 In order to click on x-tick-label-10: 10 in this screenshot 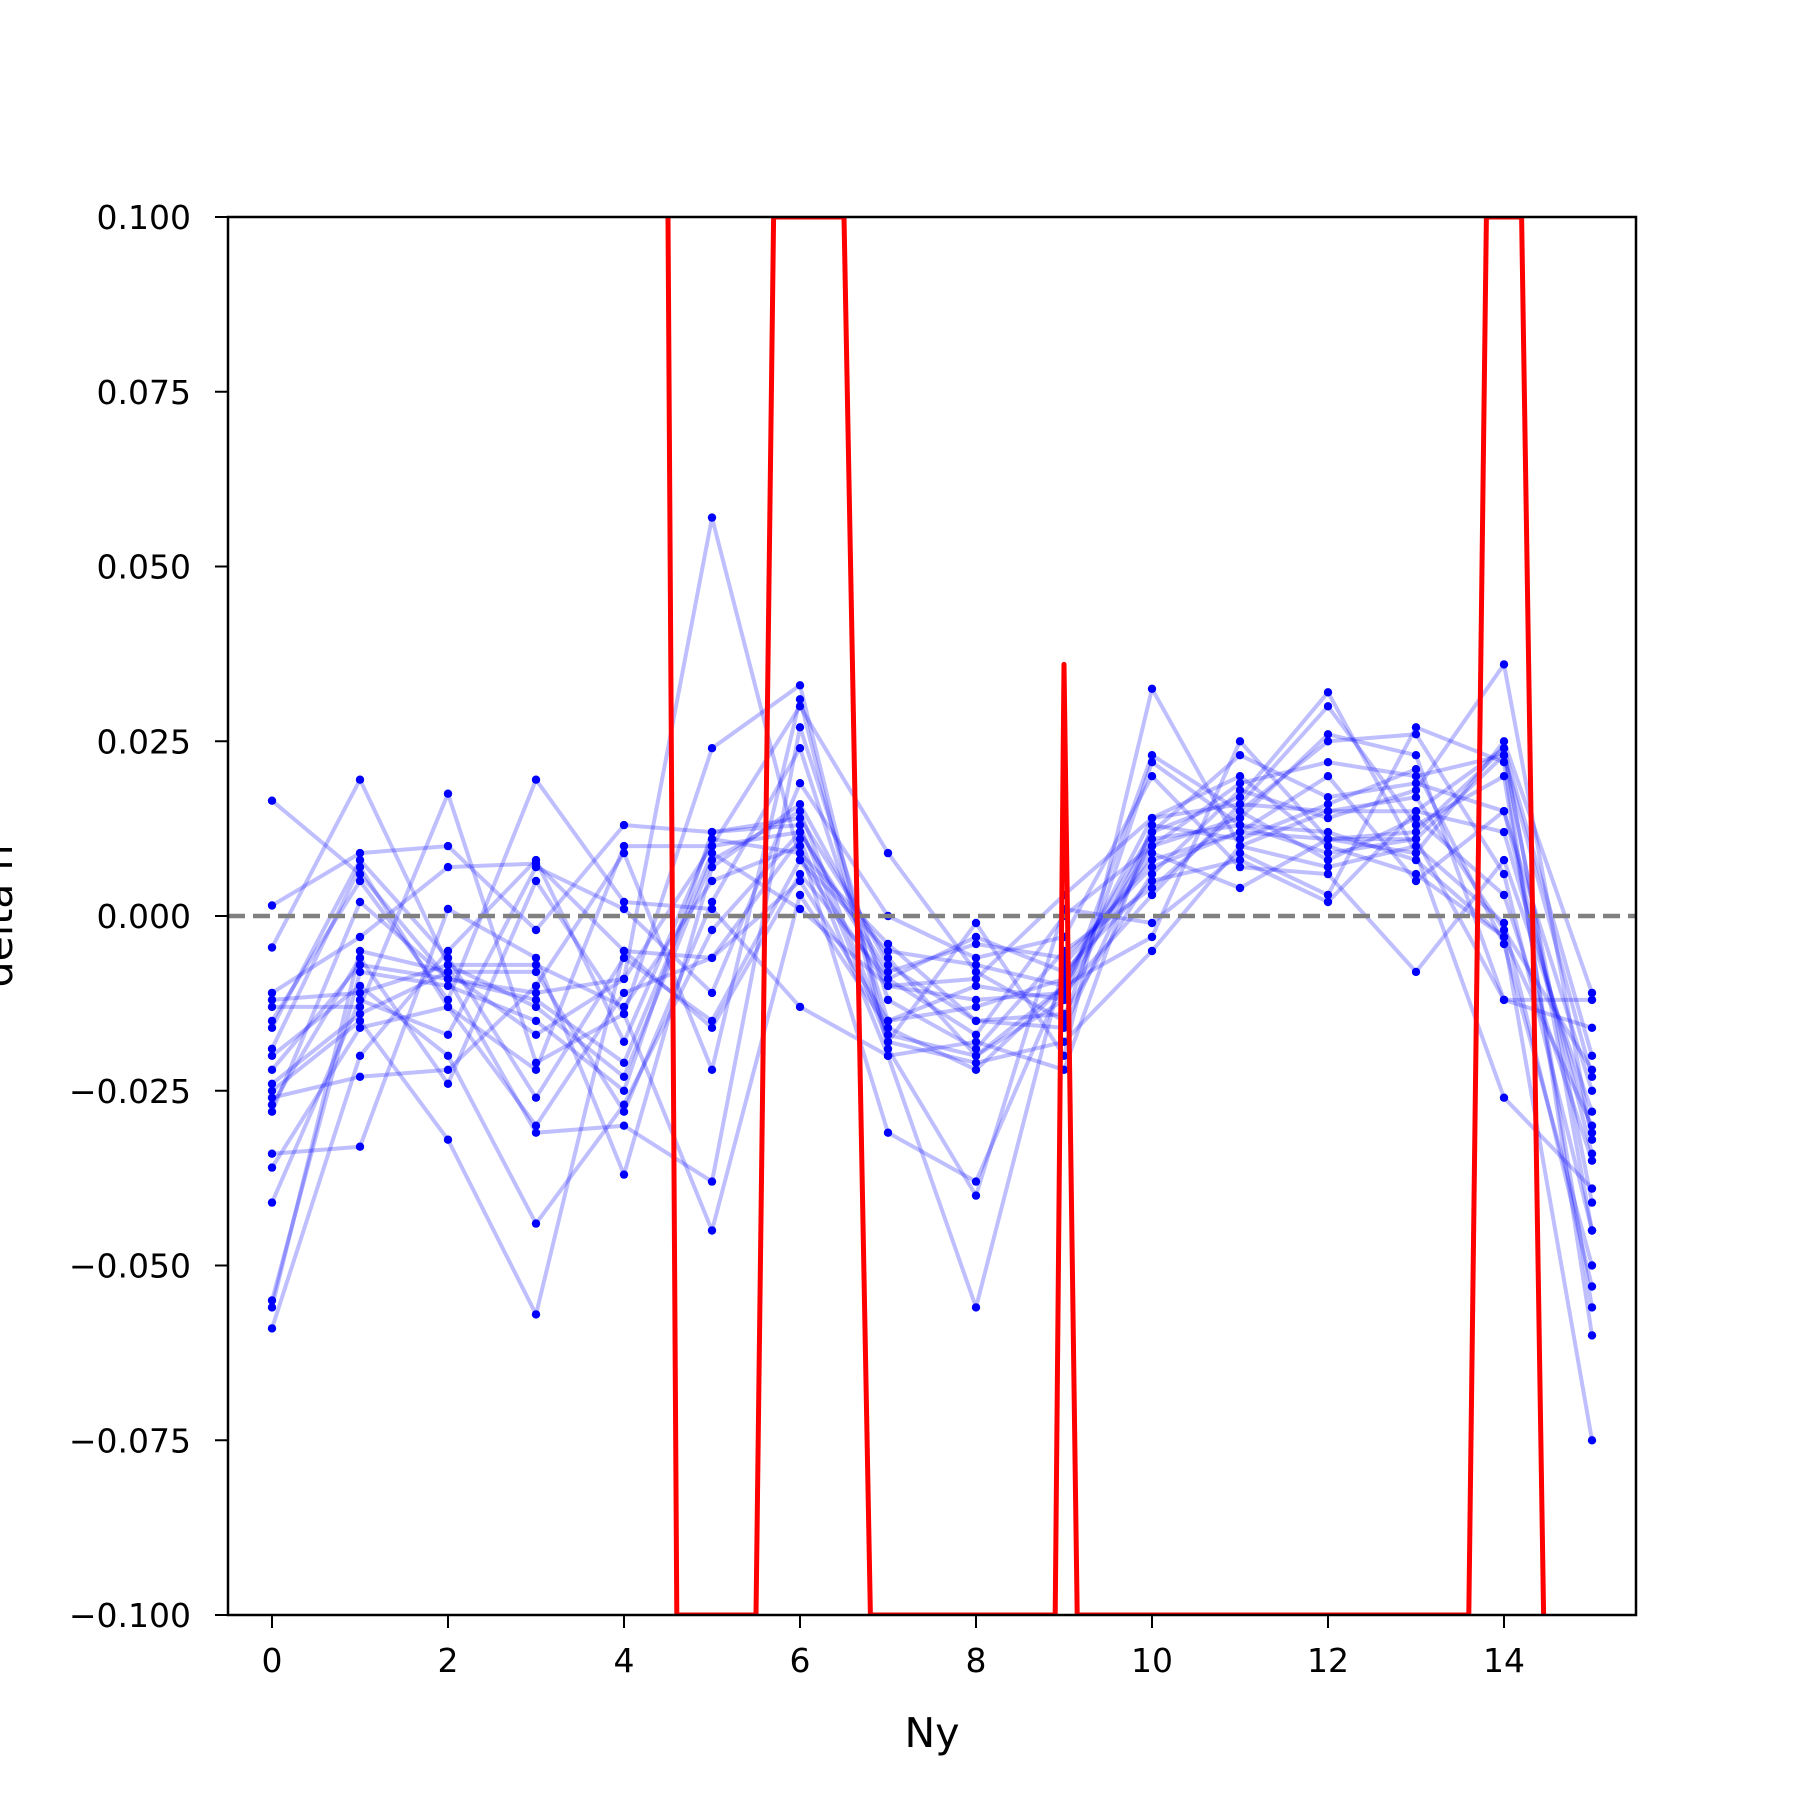, I will do `click(1152, 1660)`.